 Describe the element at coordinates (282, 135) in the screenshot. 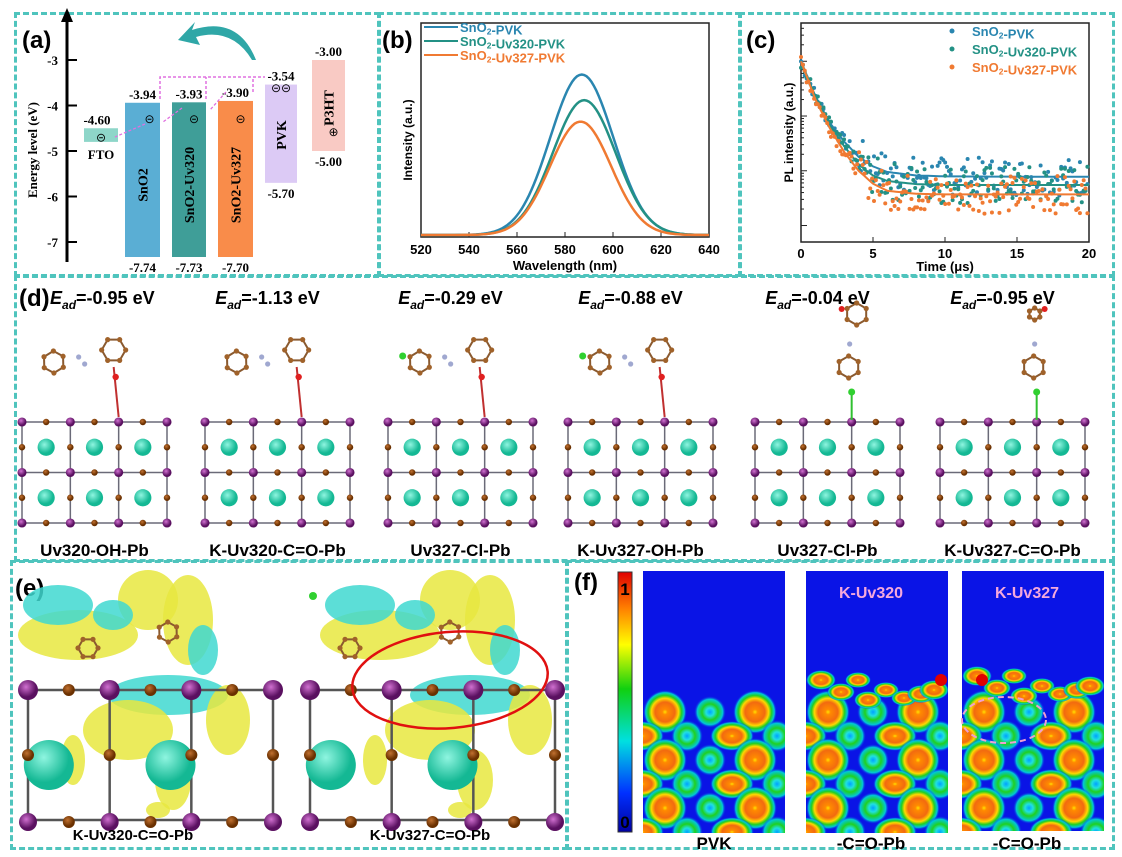

I see `bar-name-label: PVK` at that location.